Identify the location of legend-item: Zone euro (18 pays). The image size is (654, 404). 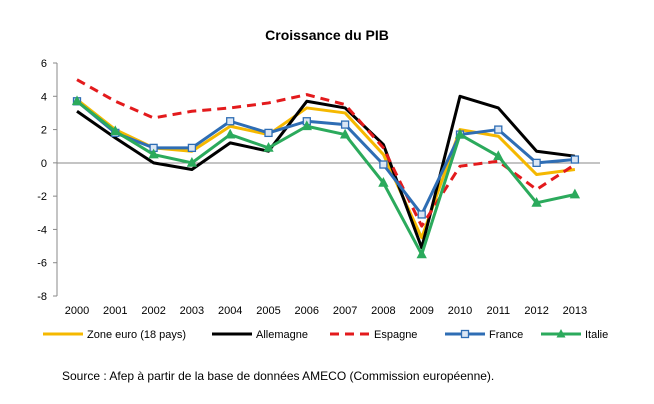
(114, 335).